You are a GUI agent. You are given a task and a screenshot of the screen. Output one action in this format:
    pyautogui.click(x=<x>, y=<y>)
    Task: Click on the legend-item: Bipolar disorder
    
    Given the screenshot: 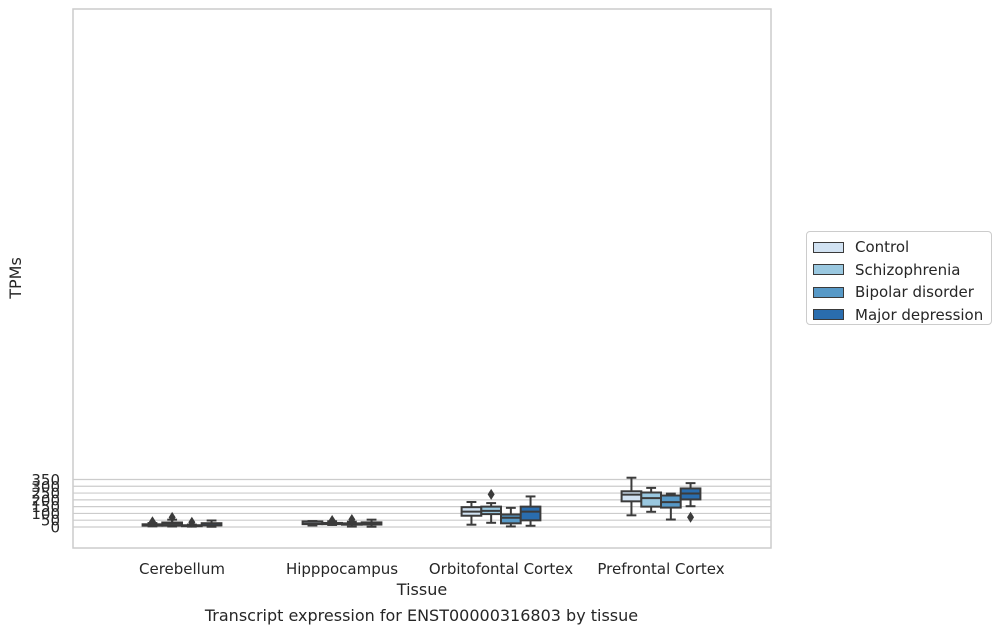 What is the action you would take?
    pyautogui.click(x=902, y=292)
    